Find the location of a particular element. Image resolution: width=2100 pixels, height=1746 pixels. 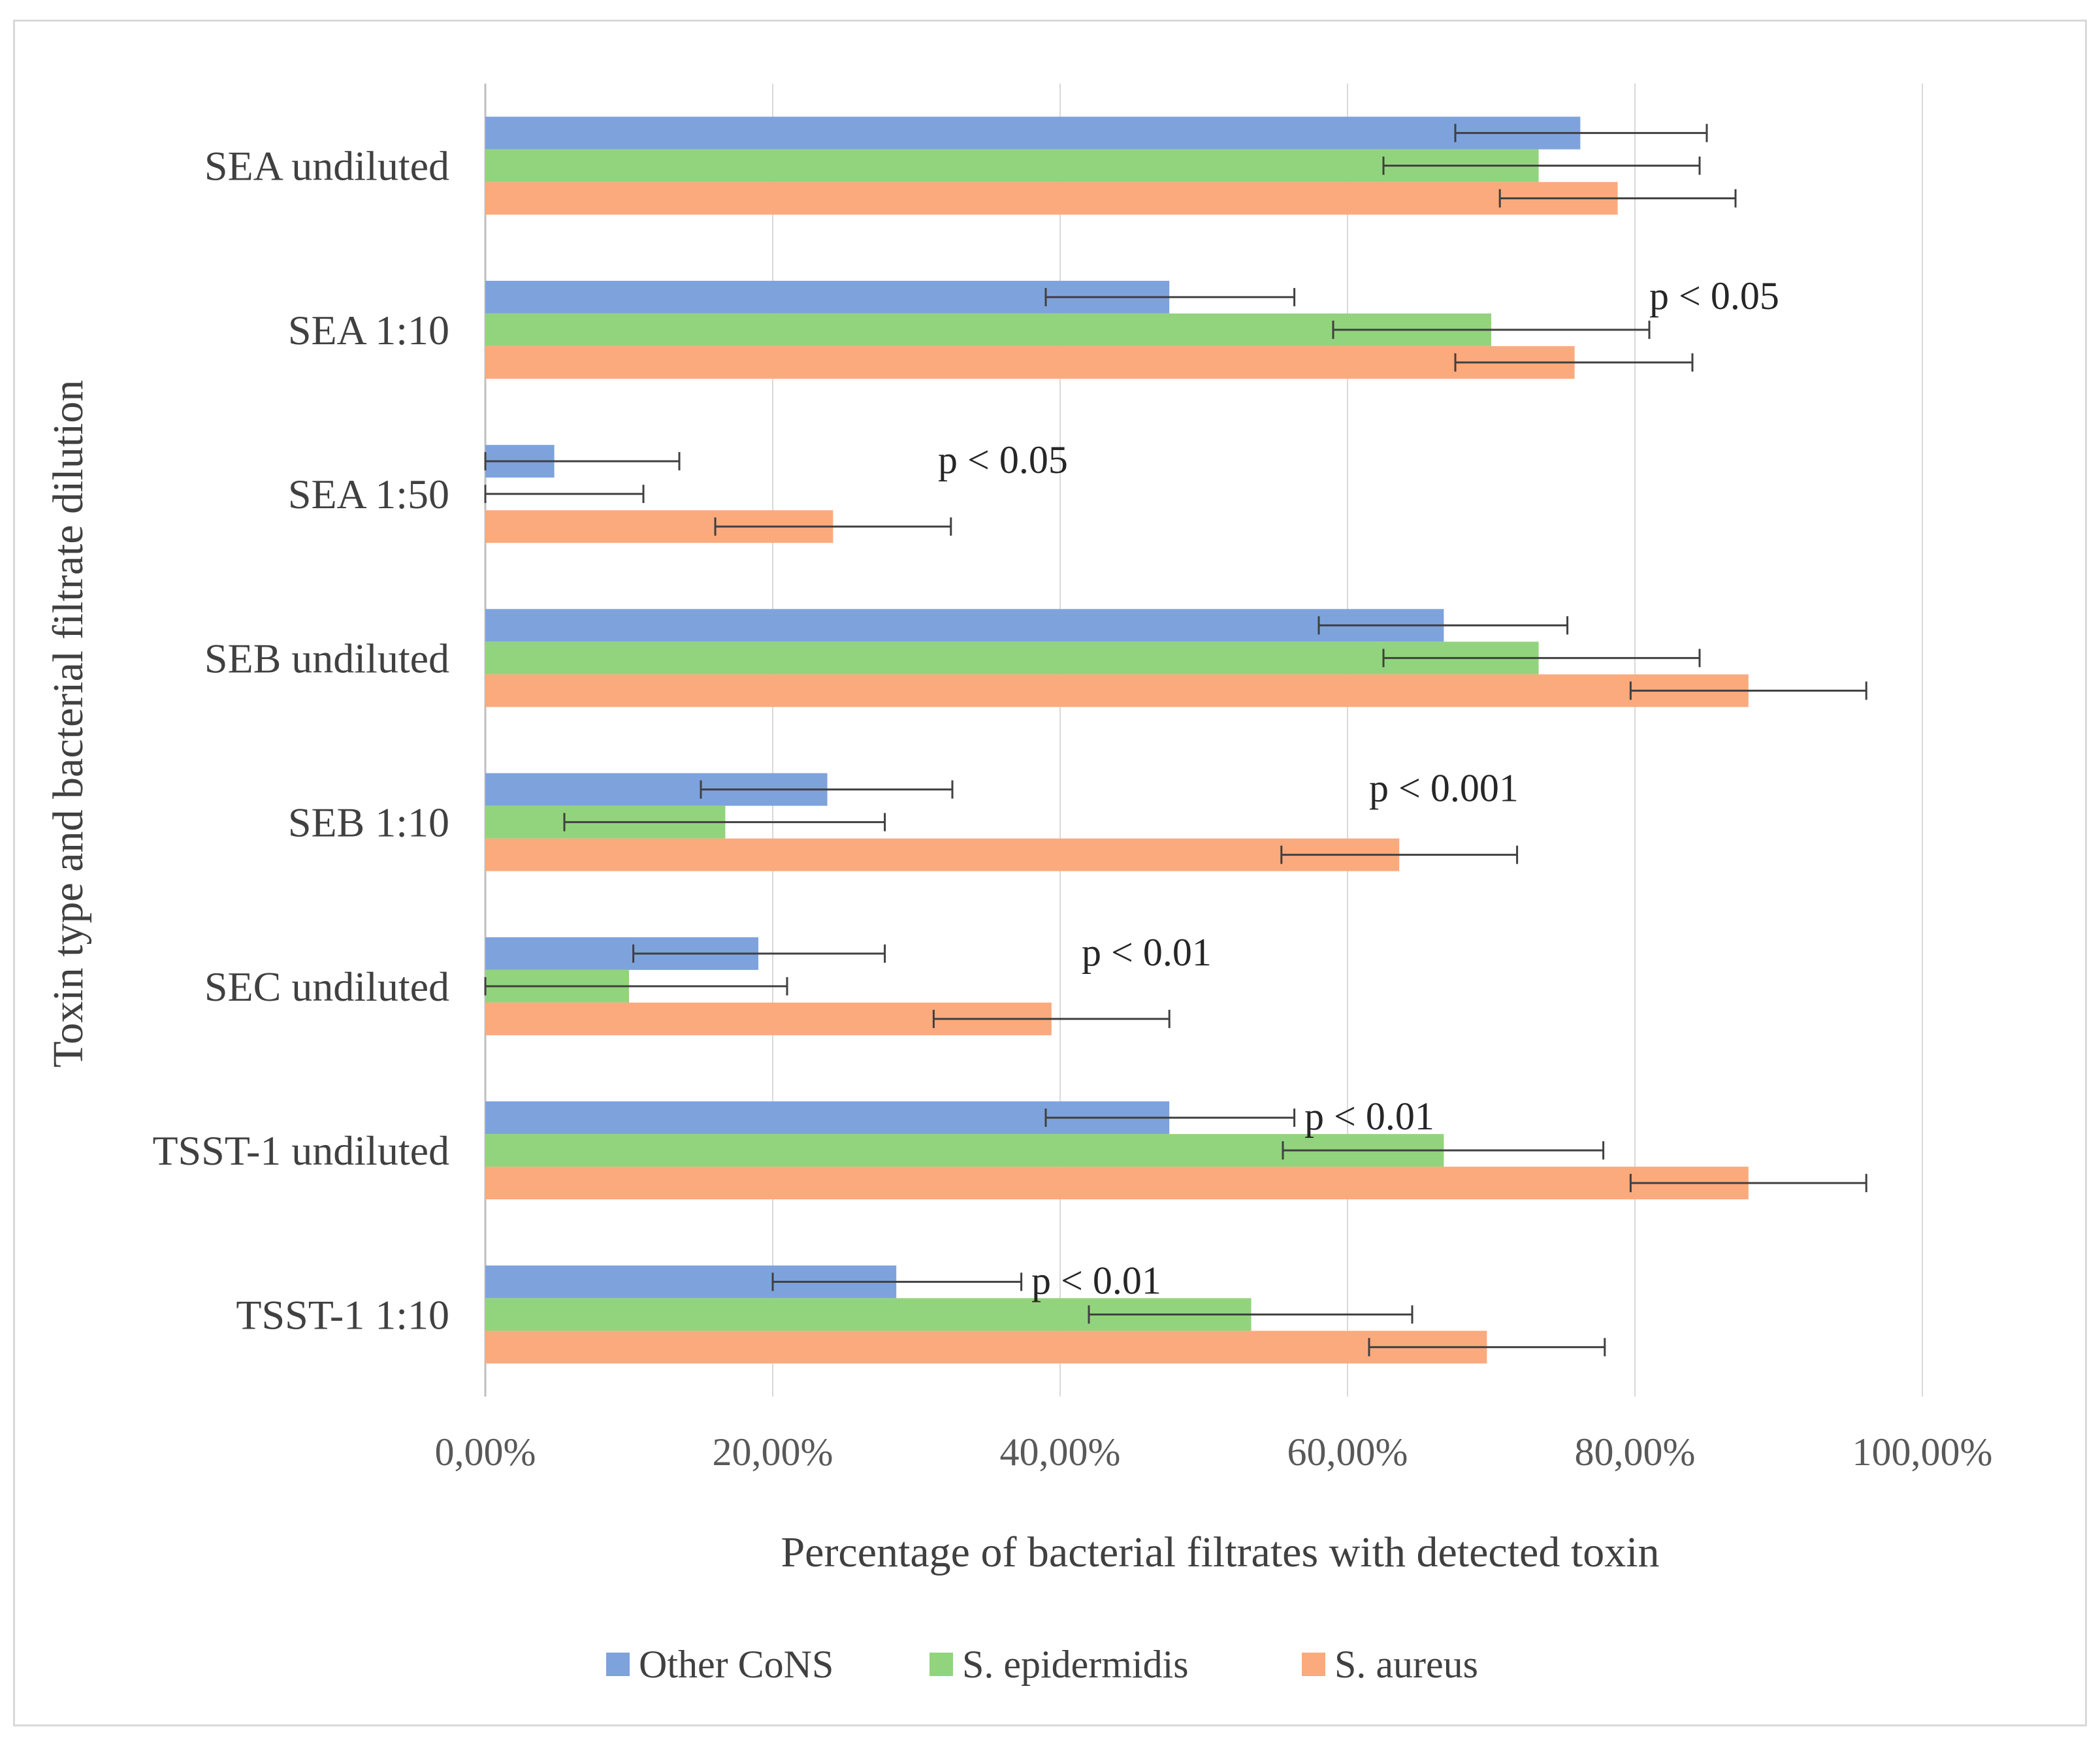

legend-label-other-cons: Other CoNS is located at coordinates (736, 1664).